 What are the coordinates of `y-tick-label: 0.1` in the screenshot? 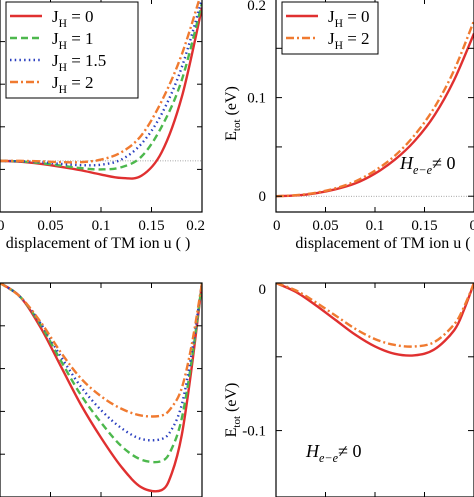 It's located at (256, 99).